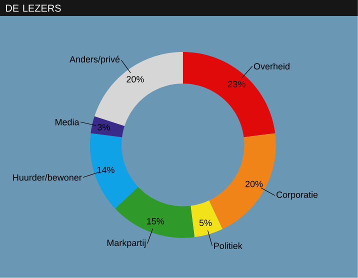  What do you see at coordinates (95, 60) in the screenshot?
I see `slice-label: Anders/privé` at bounding box center [95, 60].